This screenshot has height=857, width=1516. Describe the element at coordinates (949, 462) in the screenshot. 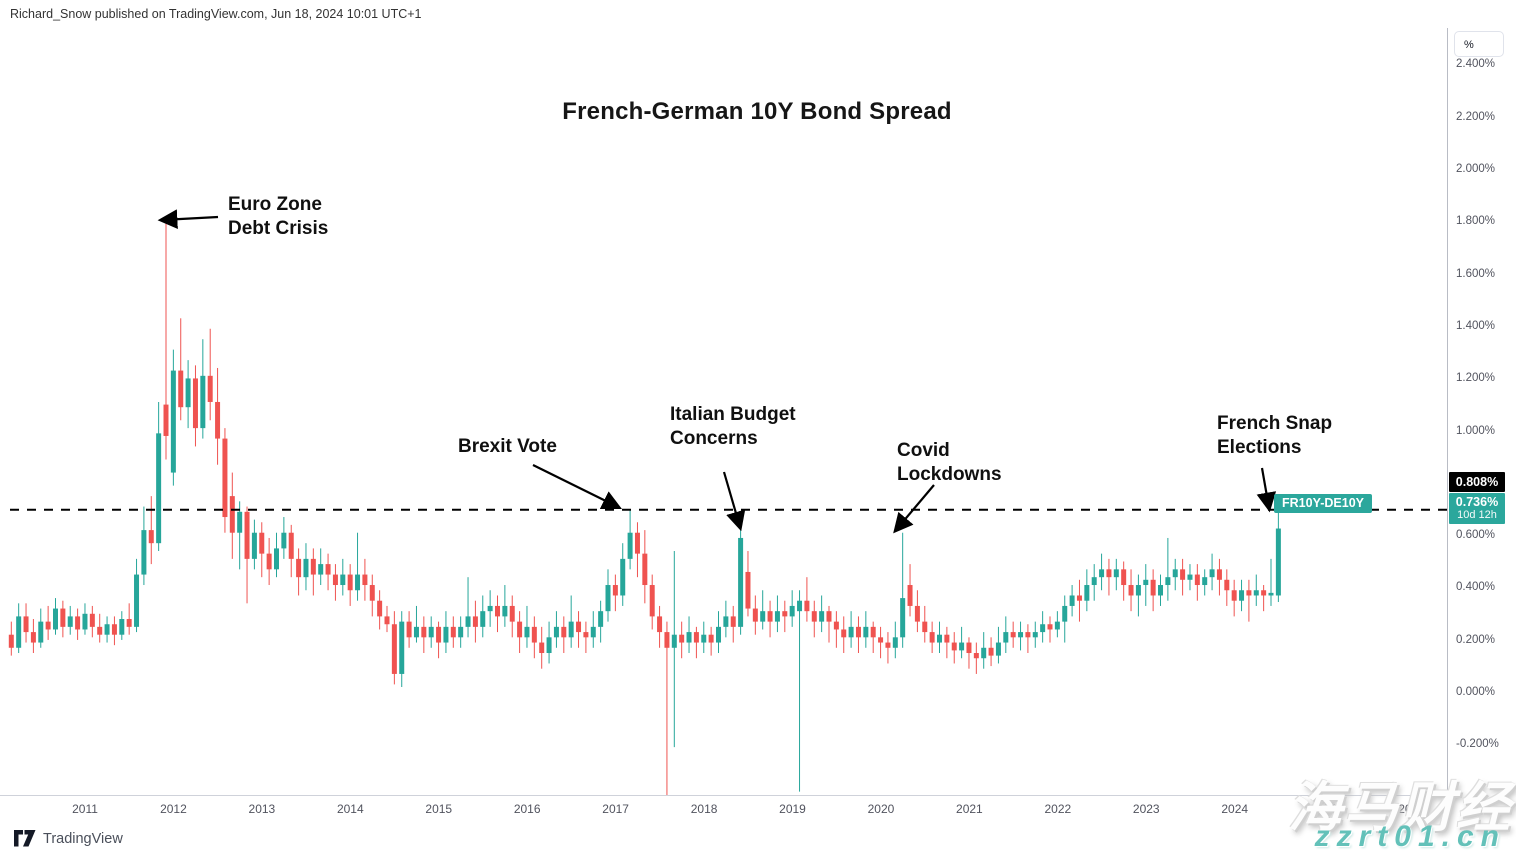

I see `chart-annotation: Covid Lockdowns` at that location.